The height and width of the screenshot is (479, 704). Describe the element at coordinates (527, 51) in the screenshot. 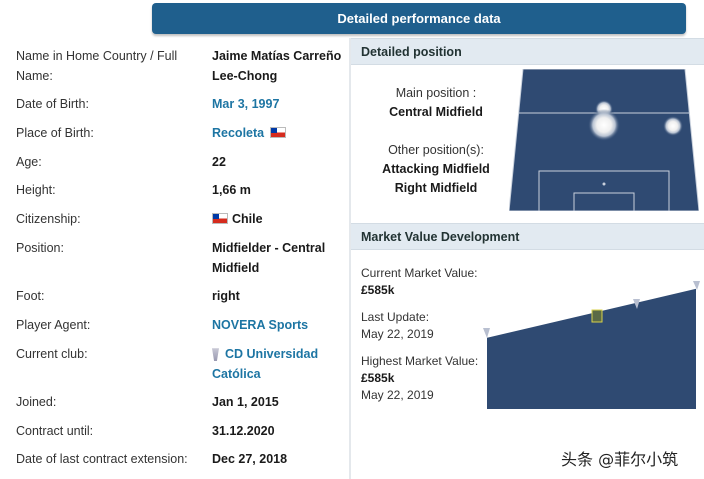

I see `detailed-position-header: Detailed position` at that location.